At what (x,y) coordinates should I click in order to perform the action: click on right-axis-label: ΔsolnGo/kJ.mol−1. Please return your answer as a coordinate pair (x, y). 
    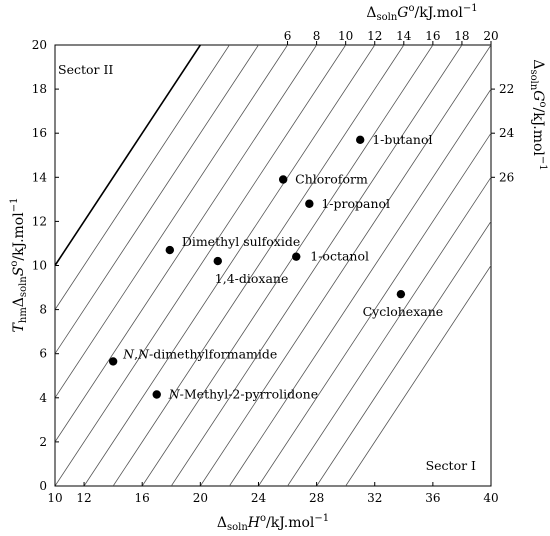
    Looking at the image, I should click on (538, 114).